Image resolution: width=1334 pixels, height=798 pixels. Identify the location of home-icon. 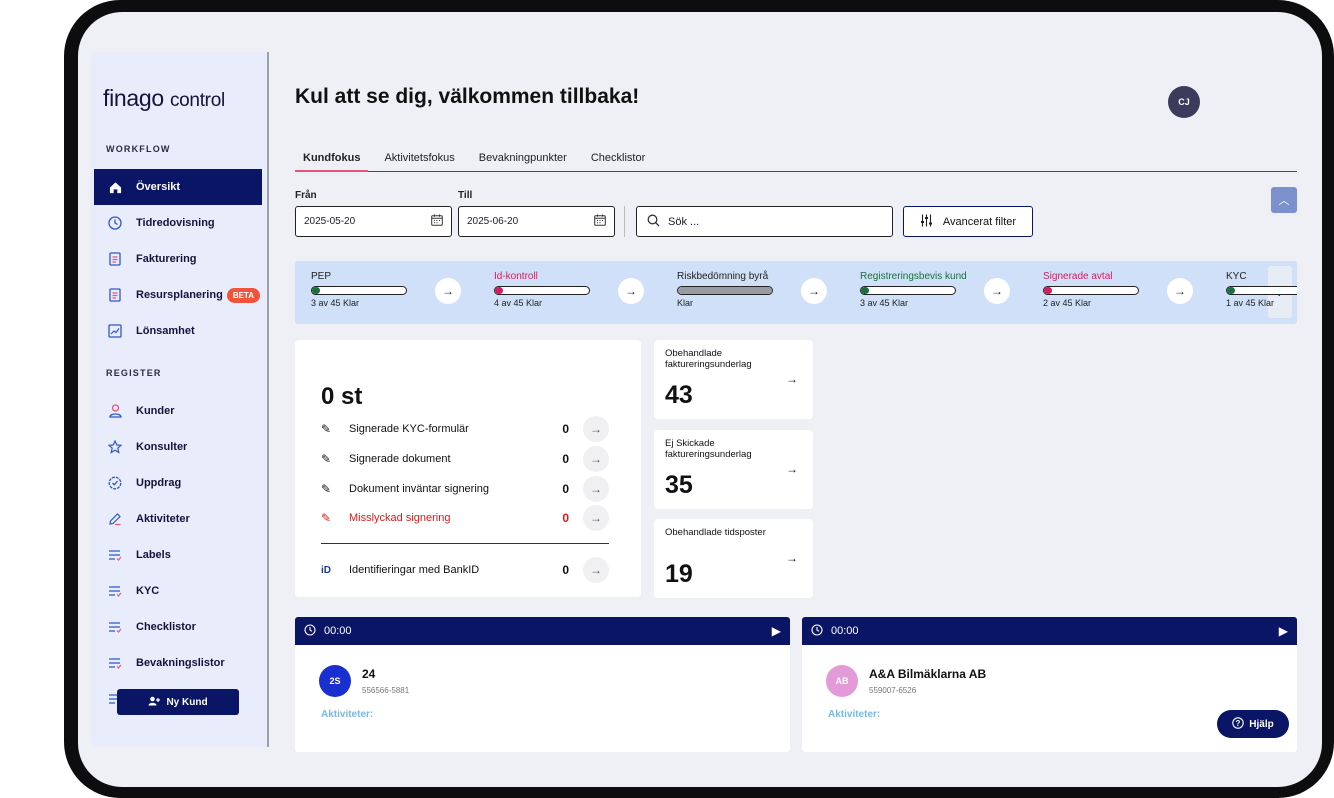
(115, 187).